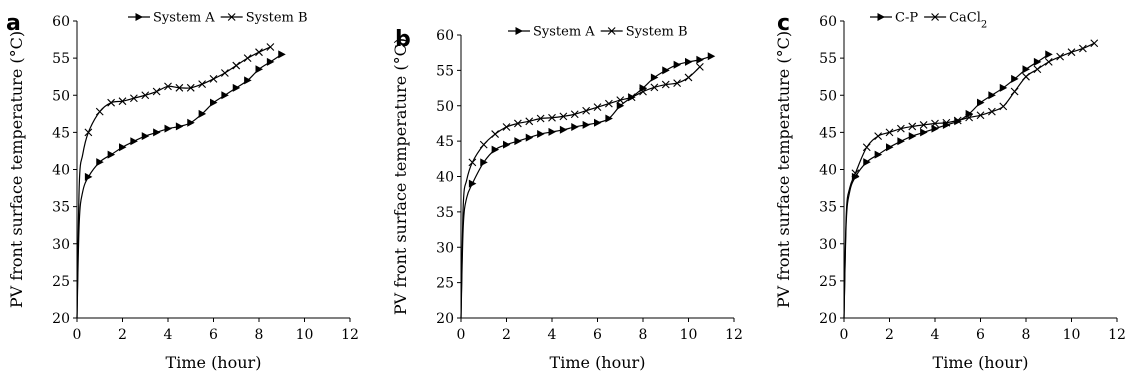 The image size is (1127, 382). Describe the element at coordinates (734, 335) in the screenshot. I see `x-tick-label: 12` at that location.